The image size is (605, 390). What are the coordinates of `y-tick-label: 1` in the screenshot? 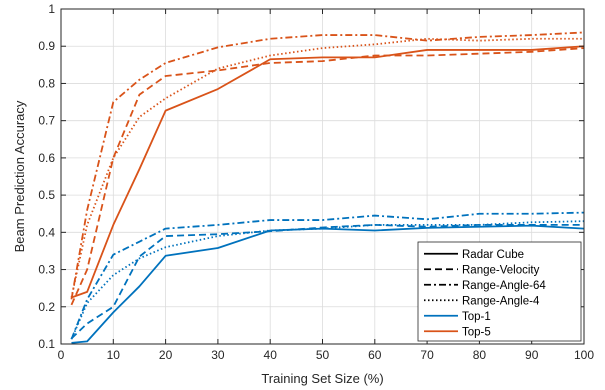 It's located at (51, 9).